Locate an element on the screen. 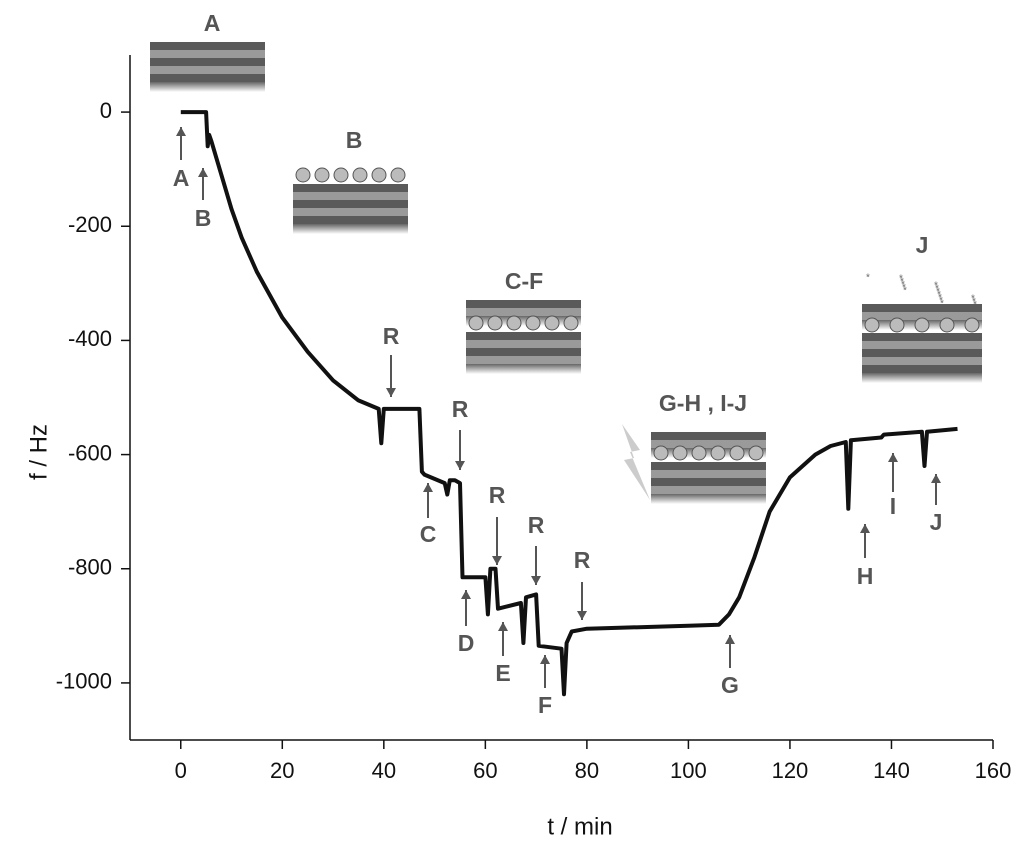 This screenshot has width=1024, height=842. x-tick-label: 100 is located at coordinates (688, 770).